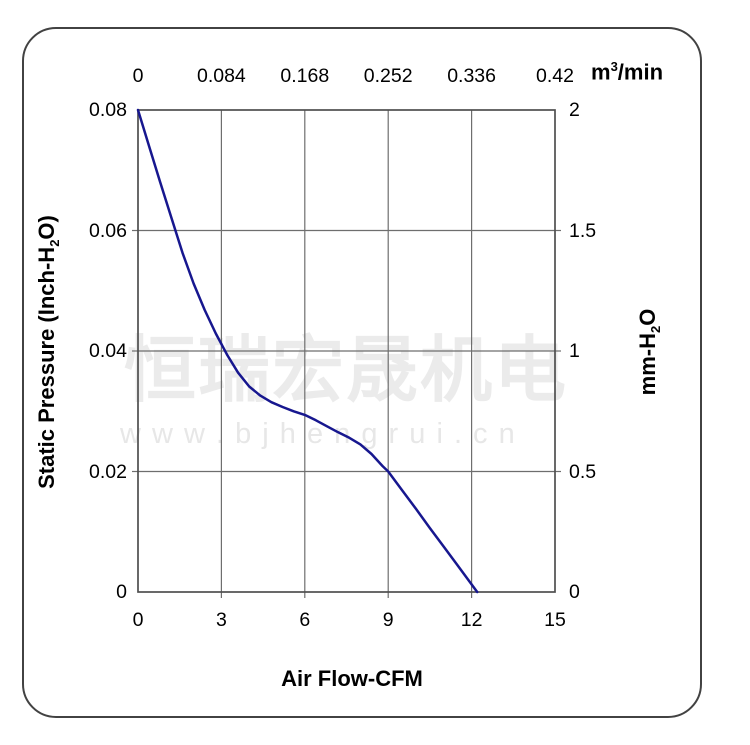 This screenshot has width=750, height=745. Describe the element at coordinates (640, 72) in the screenshot. I see `unit-suffix: /min` at that location.